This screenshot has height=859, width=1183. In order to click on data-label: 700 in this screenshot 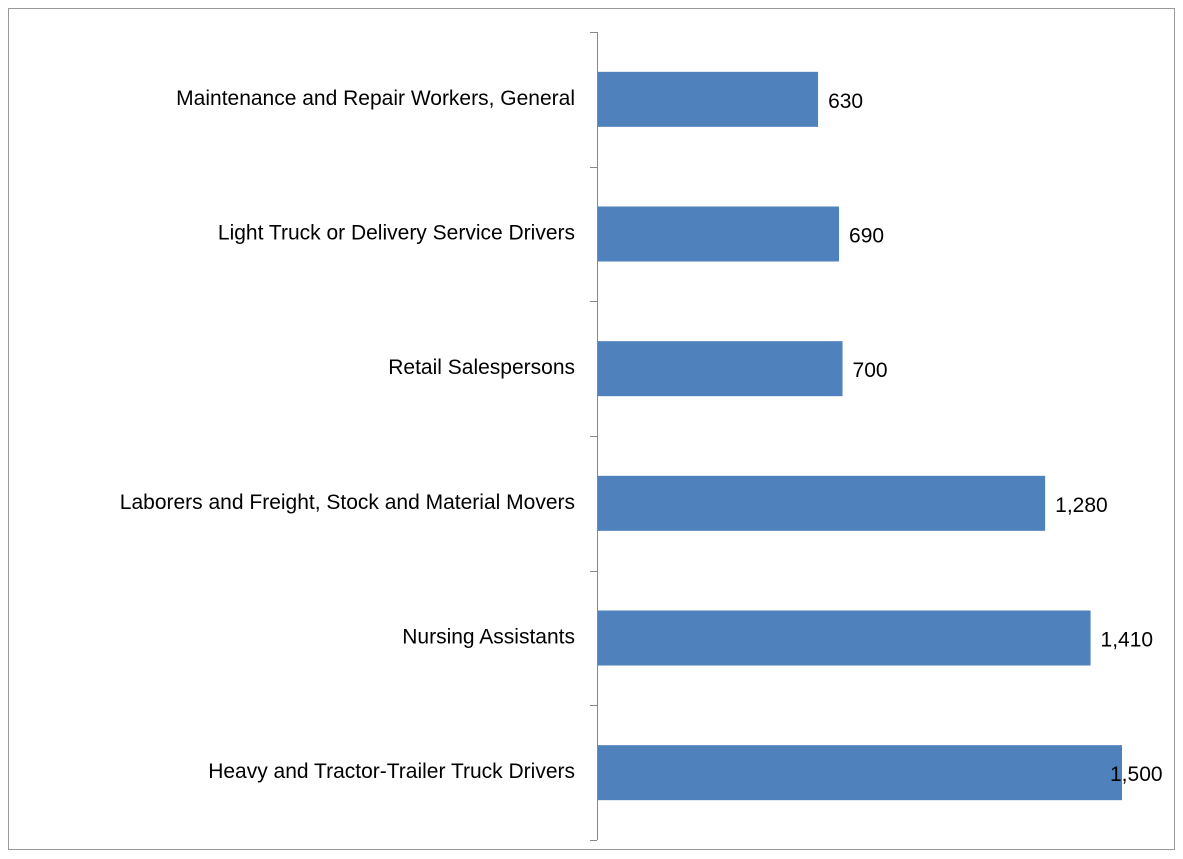, I will do `click(870, 370)`.